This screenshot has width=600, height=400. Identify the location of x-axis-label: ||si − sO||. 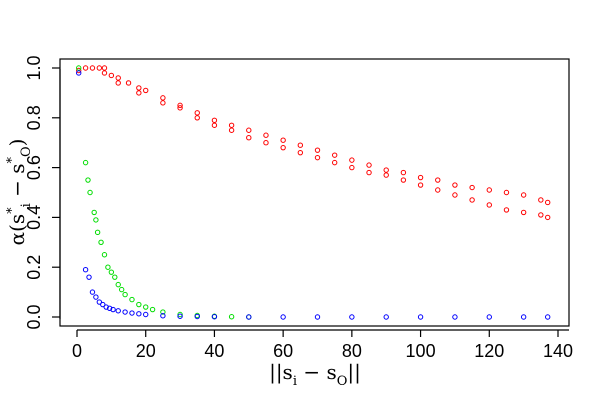
(315, 374).